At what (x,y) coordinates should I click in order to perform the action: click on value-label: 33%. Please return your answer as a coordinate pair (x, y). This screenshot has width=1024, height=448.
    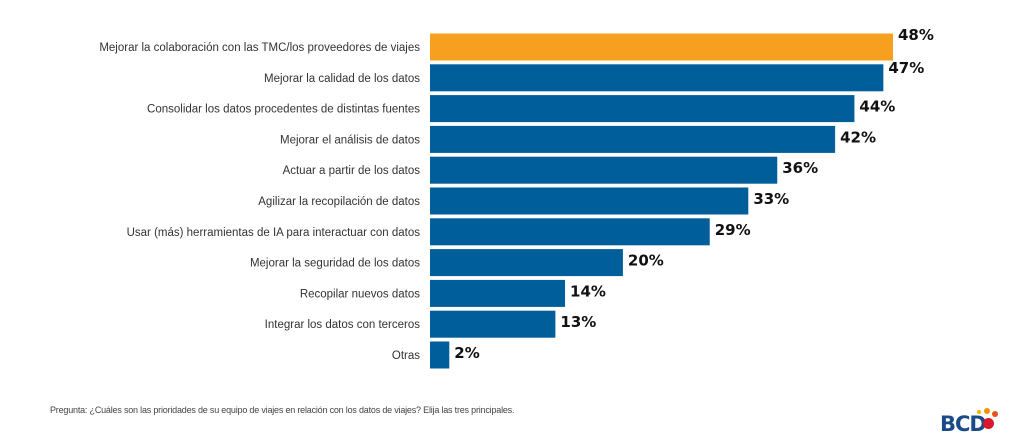
    Looking at the image, I should click on (771, 199).